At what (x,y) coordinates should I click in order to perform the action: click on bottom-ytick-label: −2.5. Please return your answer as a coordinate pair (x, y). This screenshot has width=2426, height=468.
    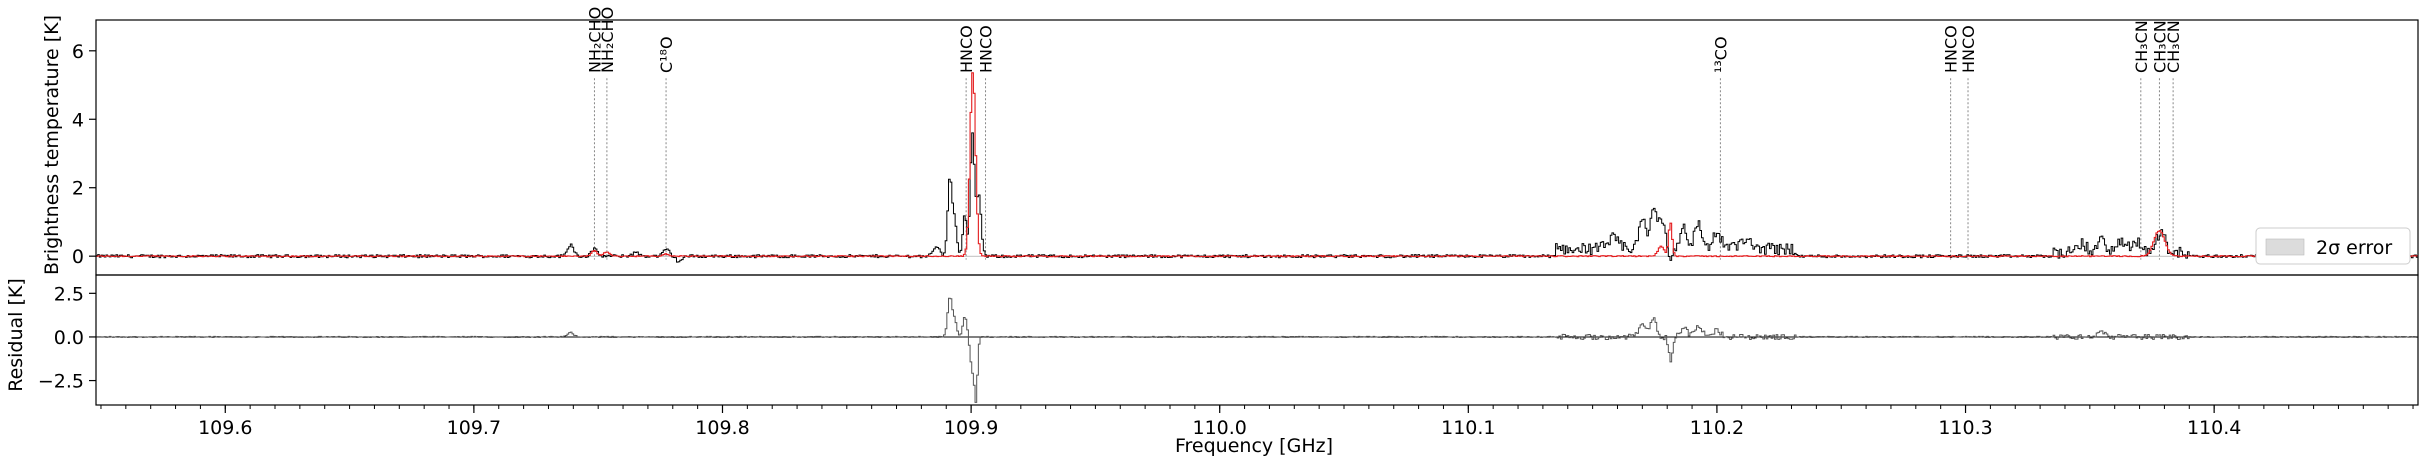
    Looking at the image, I should click on (61, 382).